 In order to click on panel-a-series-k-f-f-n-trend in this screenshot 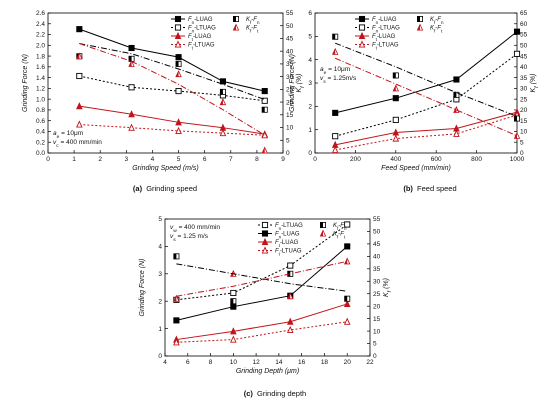, I will do `click(172, 72)`.